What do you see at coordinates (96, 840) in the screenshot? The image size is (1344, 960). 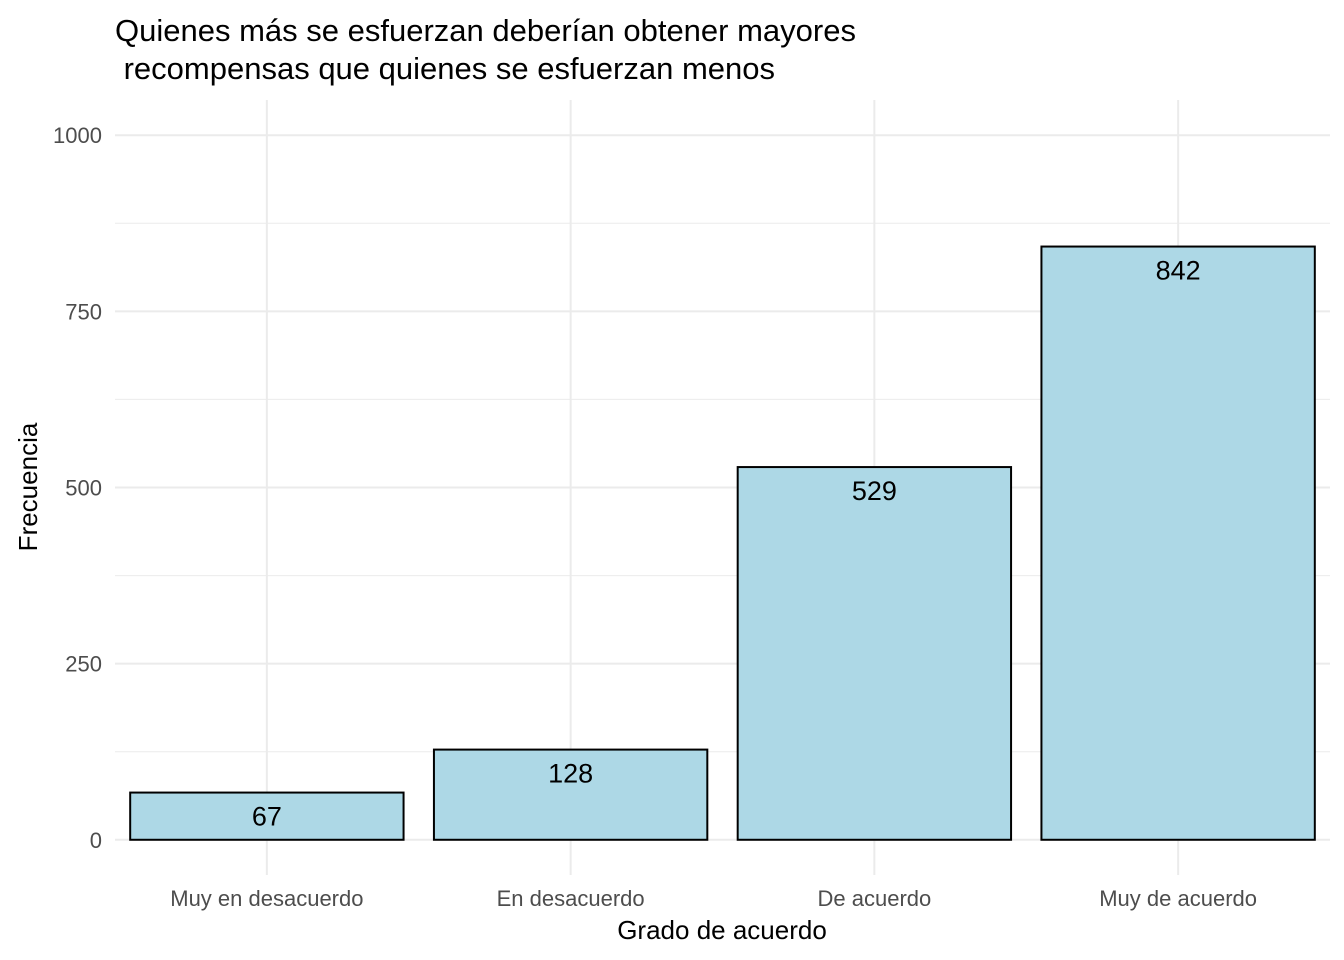 I see `y-tick-label: 0` at bounding box center [96, 840].